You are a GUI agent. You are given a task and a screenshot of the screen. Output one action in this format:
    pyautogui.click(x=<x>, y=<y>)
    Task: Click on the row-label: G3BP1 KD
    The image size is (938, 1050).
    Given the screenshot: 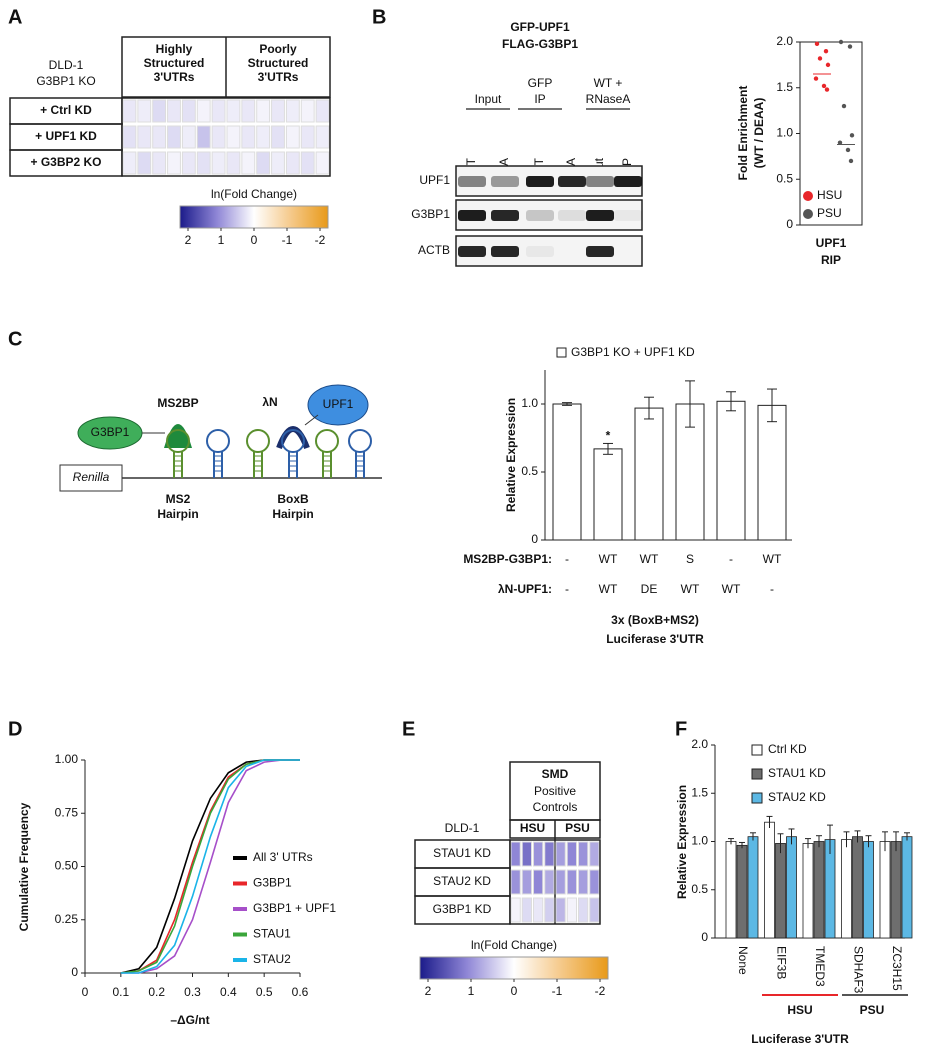 What is the action you would take?
    pyautogui.click(x=462, y=909)
    